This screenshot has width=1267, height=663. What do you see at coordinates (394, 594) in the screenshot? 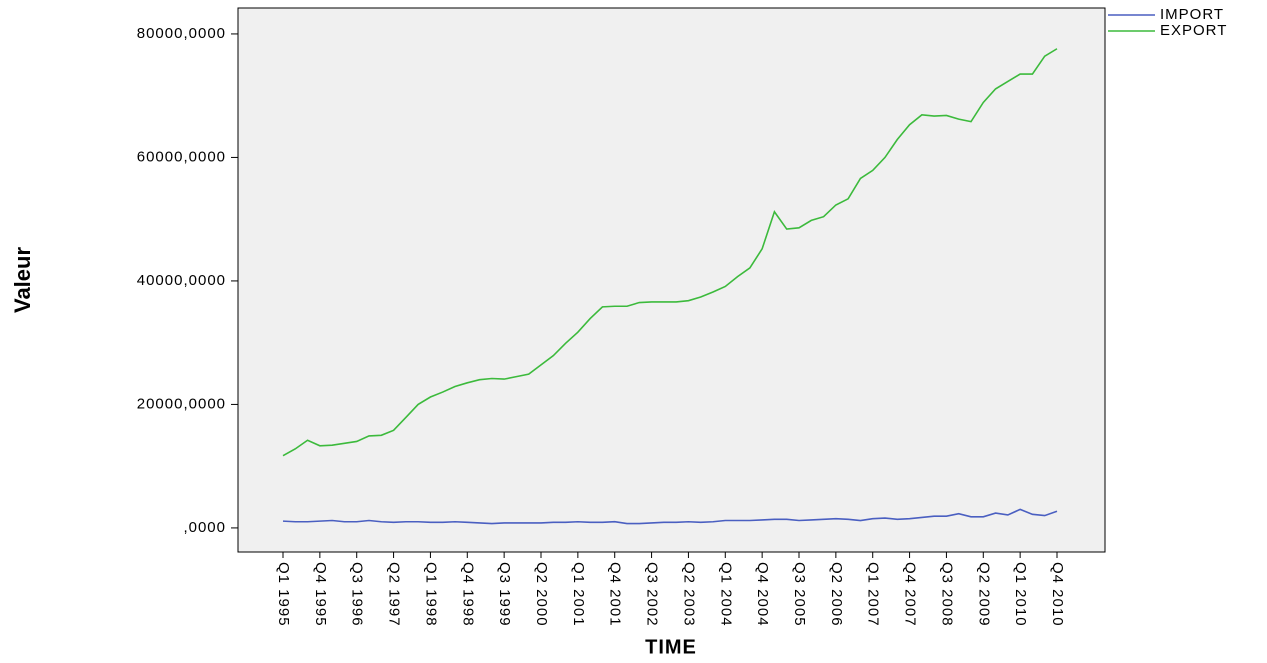
I see `x-tick-label: Q2 1997` at bounding box center [394, 594].